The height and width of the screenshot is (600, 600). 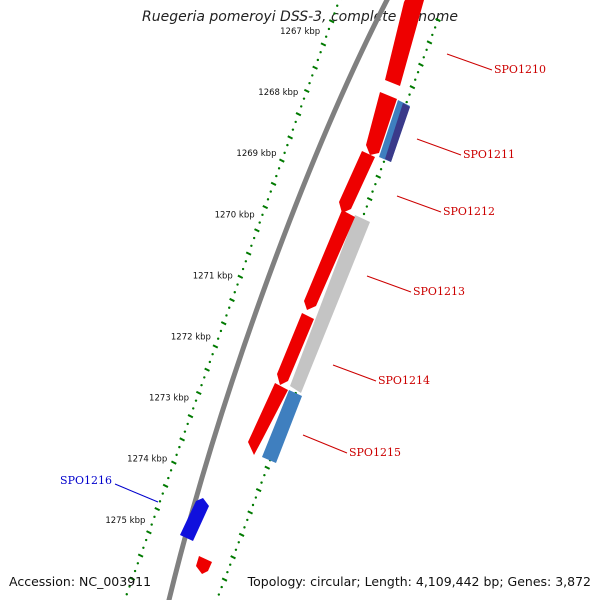 I want to click on gene-shape-SPO1216, so click(x=194, y=519).